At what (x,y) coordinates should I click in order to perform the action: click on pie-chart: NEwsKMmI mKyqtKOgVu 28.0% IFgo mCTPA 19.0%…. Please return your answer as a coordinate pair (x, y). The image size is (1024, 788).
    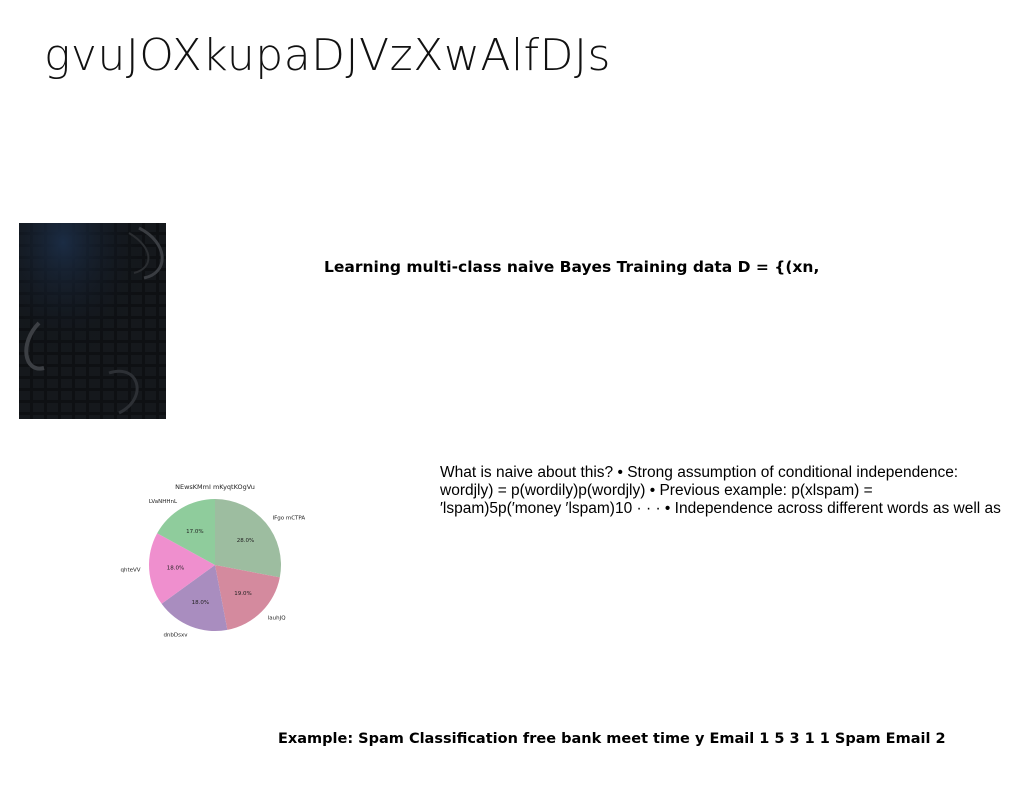
    Looking at the image, I should click on (213, 560).